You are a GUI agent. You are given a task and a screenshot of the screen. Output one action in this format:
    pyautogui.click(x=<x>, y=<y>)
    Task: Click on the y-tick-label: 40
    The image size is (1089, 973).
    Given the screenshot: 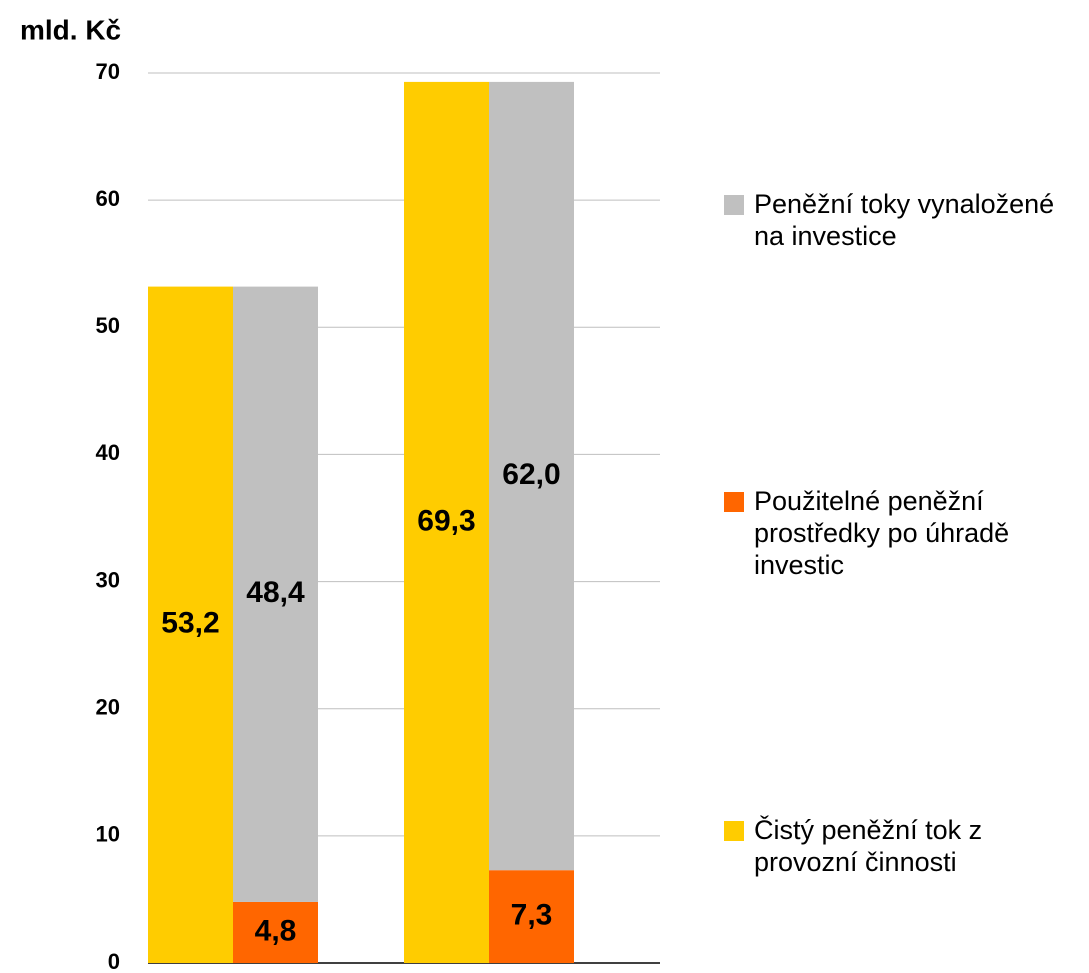 What is the action you would take?
    pyautogui.click(x=108, y=452)
    